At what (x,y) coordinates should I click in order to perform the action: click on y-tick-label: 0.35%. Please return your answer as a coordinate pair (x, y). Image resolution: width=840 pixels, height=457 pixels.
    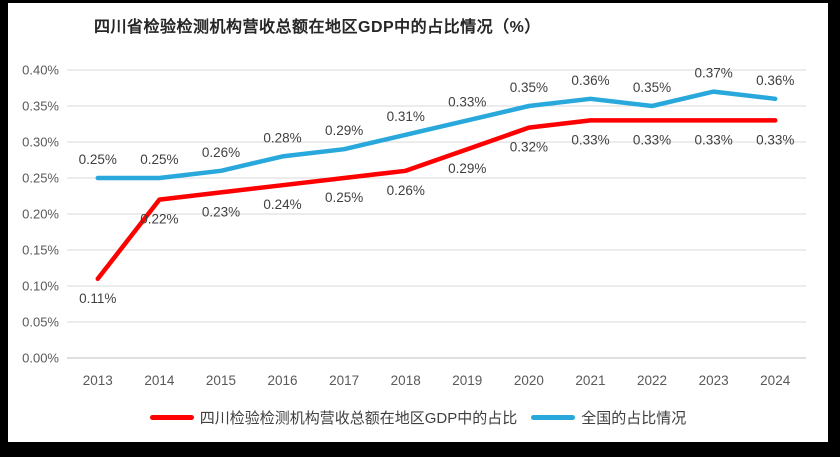
    Looking at the image, I should click on (40, 106).